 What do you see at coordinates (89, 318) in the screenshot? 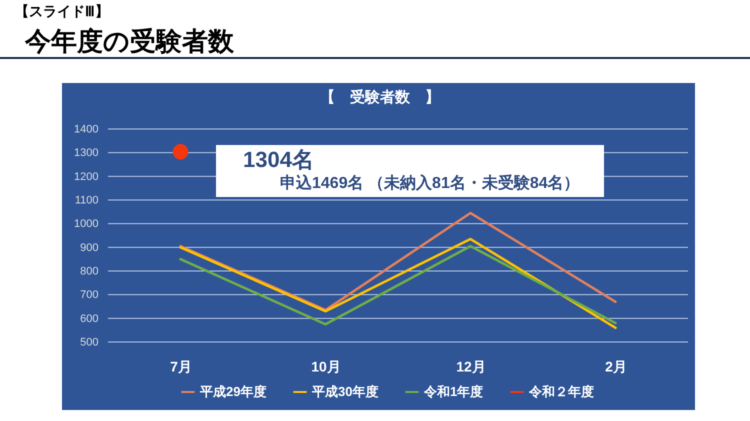
I see `y-tick-label: 600` at bounding box center [89, 318].